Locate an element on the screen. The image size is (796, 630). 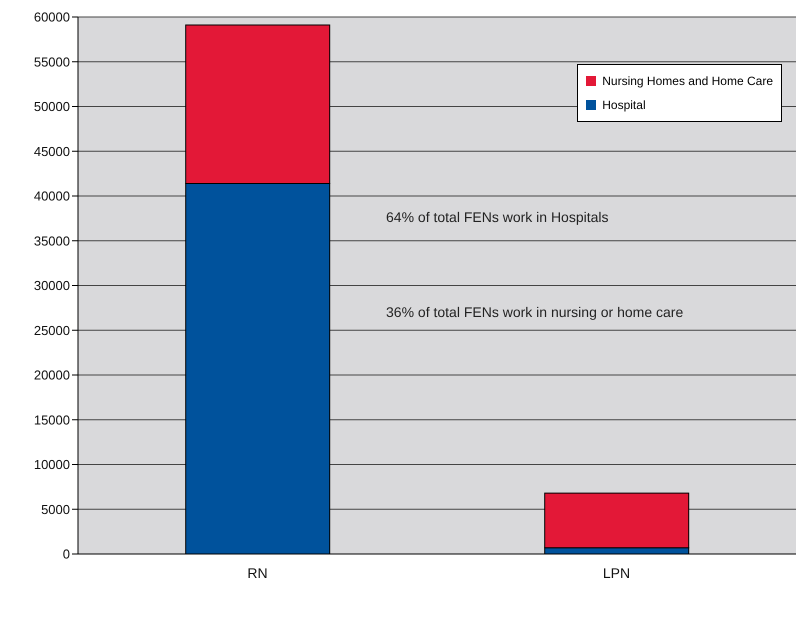
y-tick-label: 40000 is located at coordinates (52, 196).